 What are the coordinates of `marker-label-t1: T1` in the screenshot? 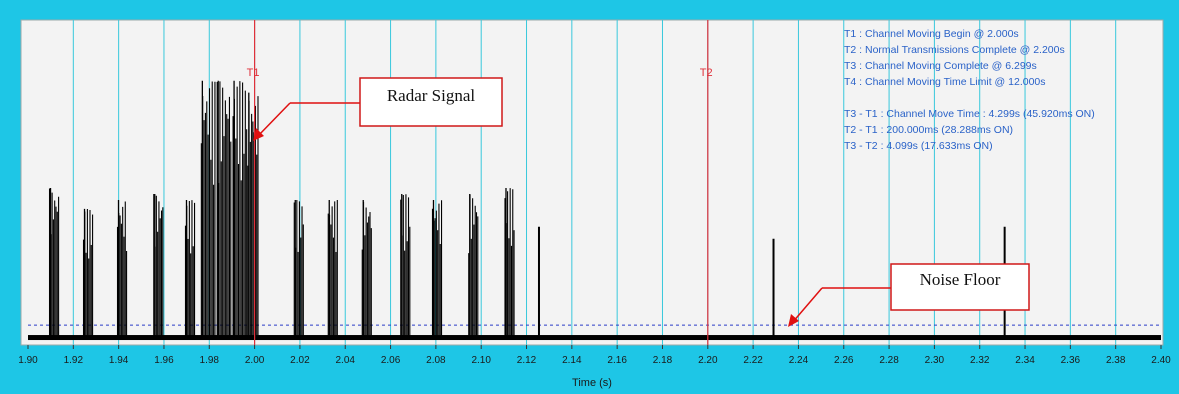 It's located at (253, 73).